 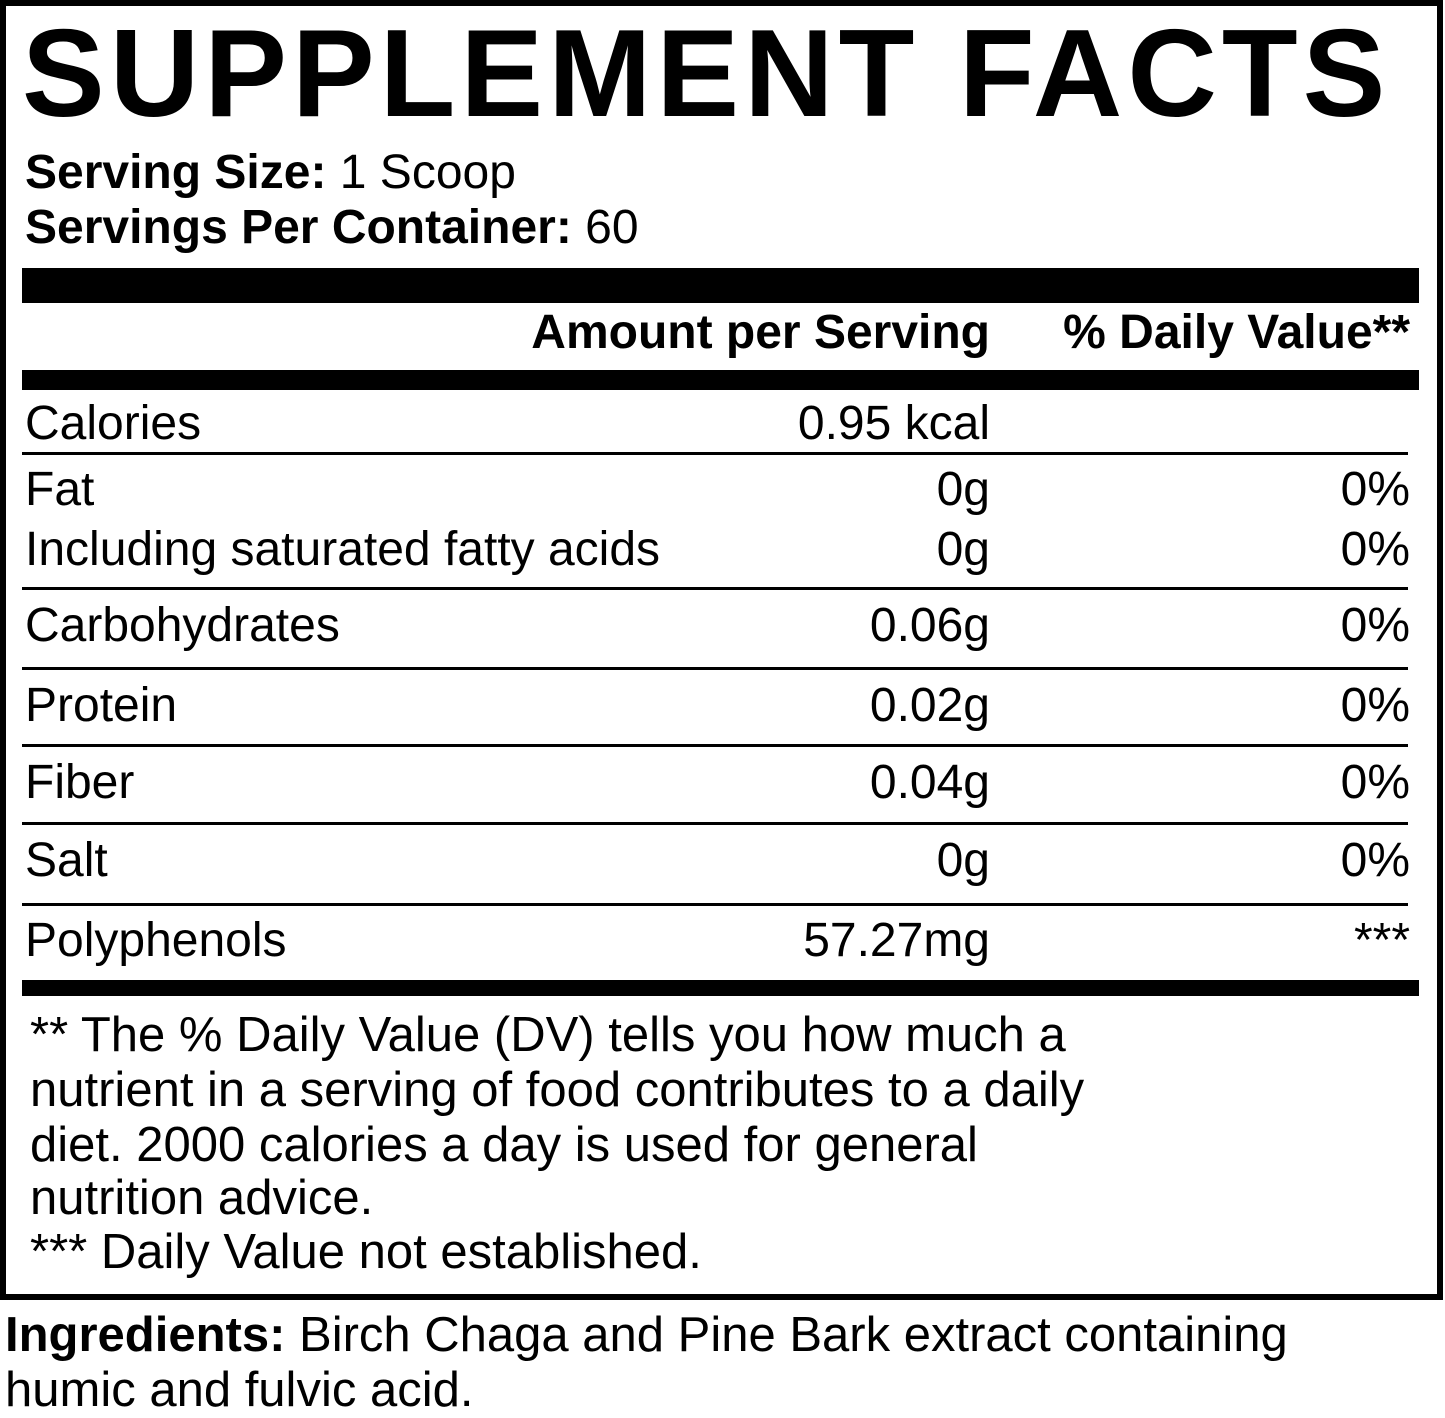 I want to click on row-calories-label: Calories, so click(x=113, y=423).